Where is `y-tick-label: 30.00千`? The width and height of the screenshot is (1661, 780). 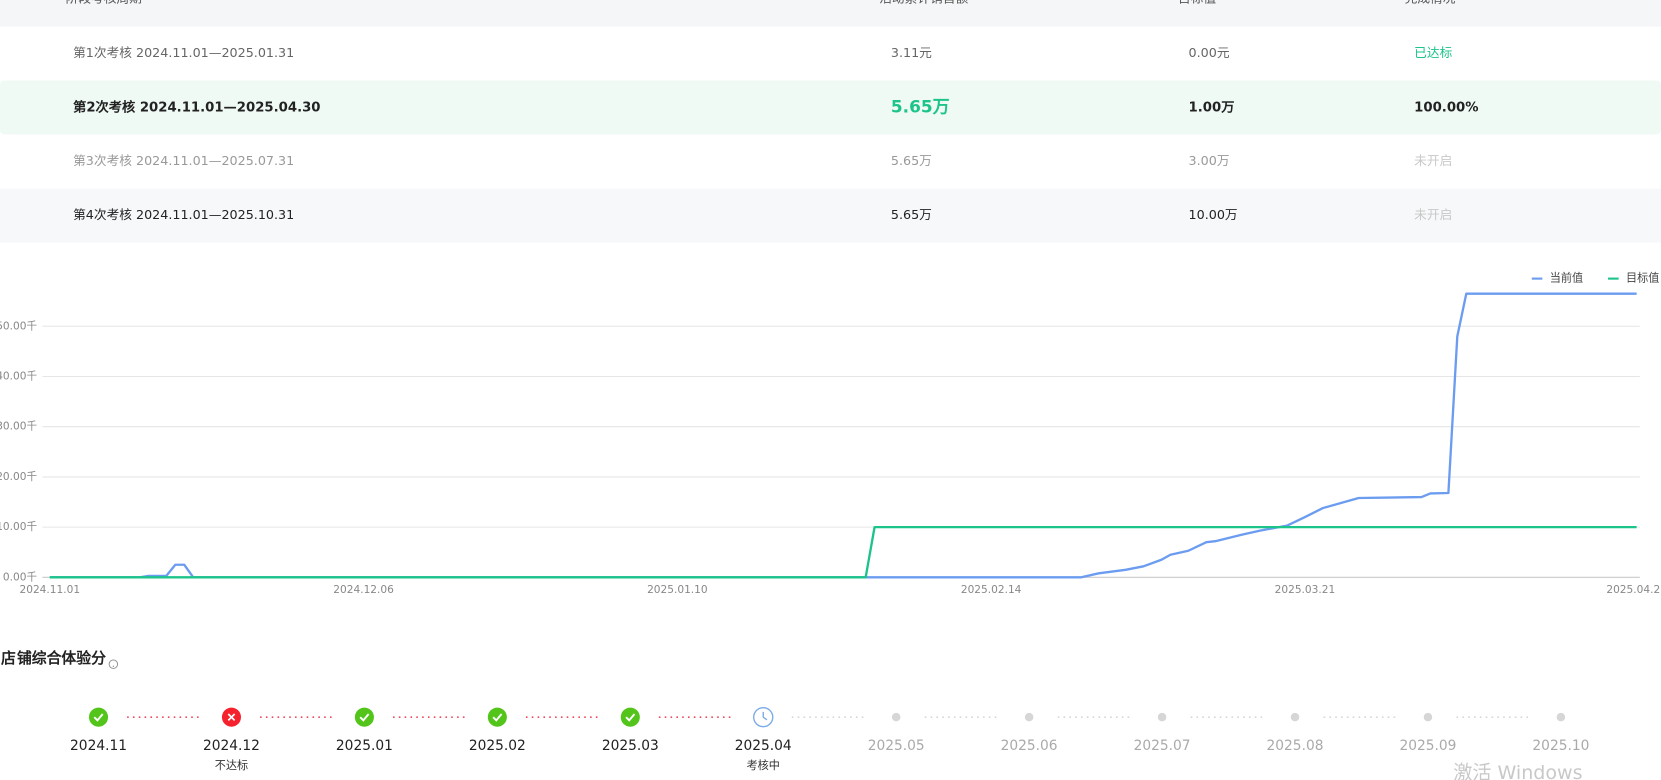 y-tick-label: 30.00千 is located at coordinates (18, 427).